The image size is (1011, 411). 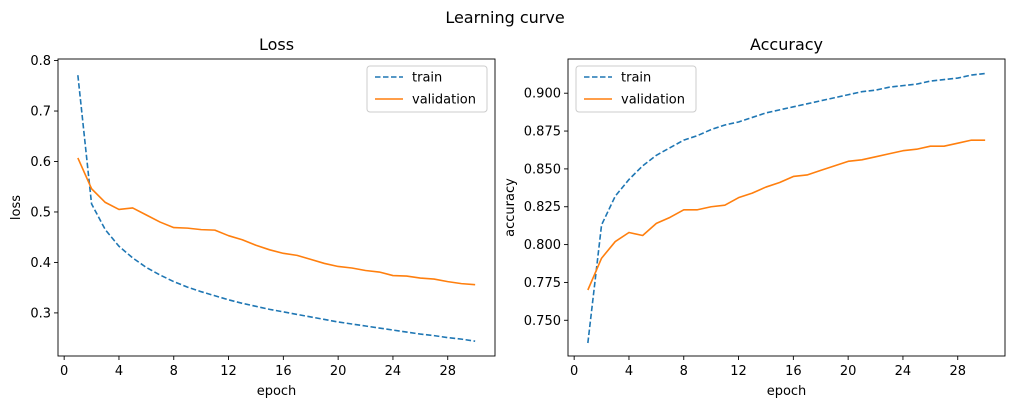 I want to click on loss-x-tick-label: 8, so click(x=174, y=371).